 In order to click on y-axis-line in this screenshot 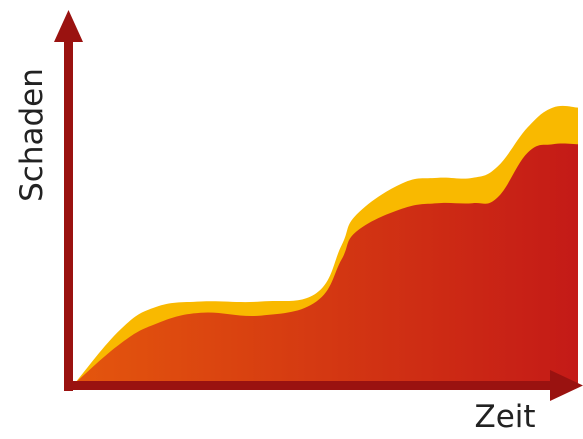, I will do `click(68, 214)`.